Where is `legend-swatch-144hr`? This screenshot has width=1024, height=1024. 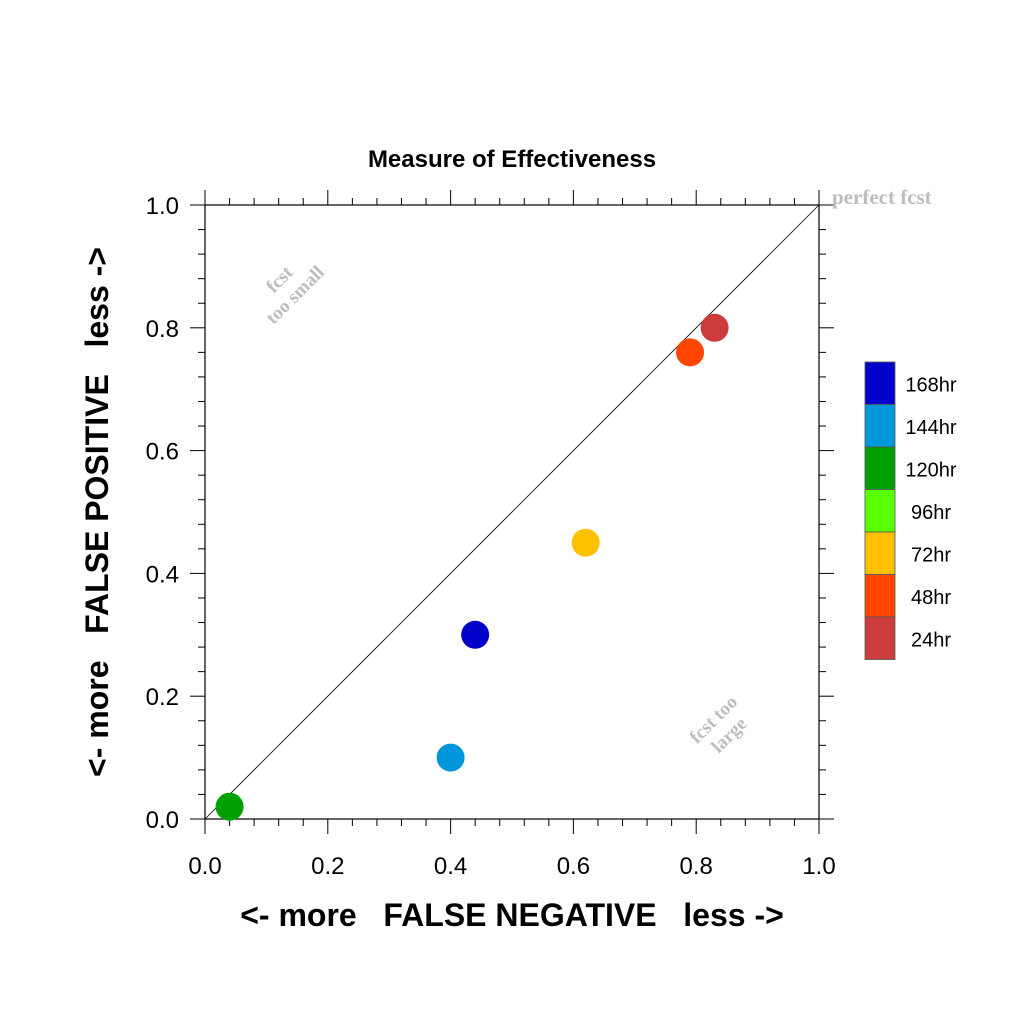 legend-swatch-144hr is located at coordinates (880, 426).